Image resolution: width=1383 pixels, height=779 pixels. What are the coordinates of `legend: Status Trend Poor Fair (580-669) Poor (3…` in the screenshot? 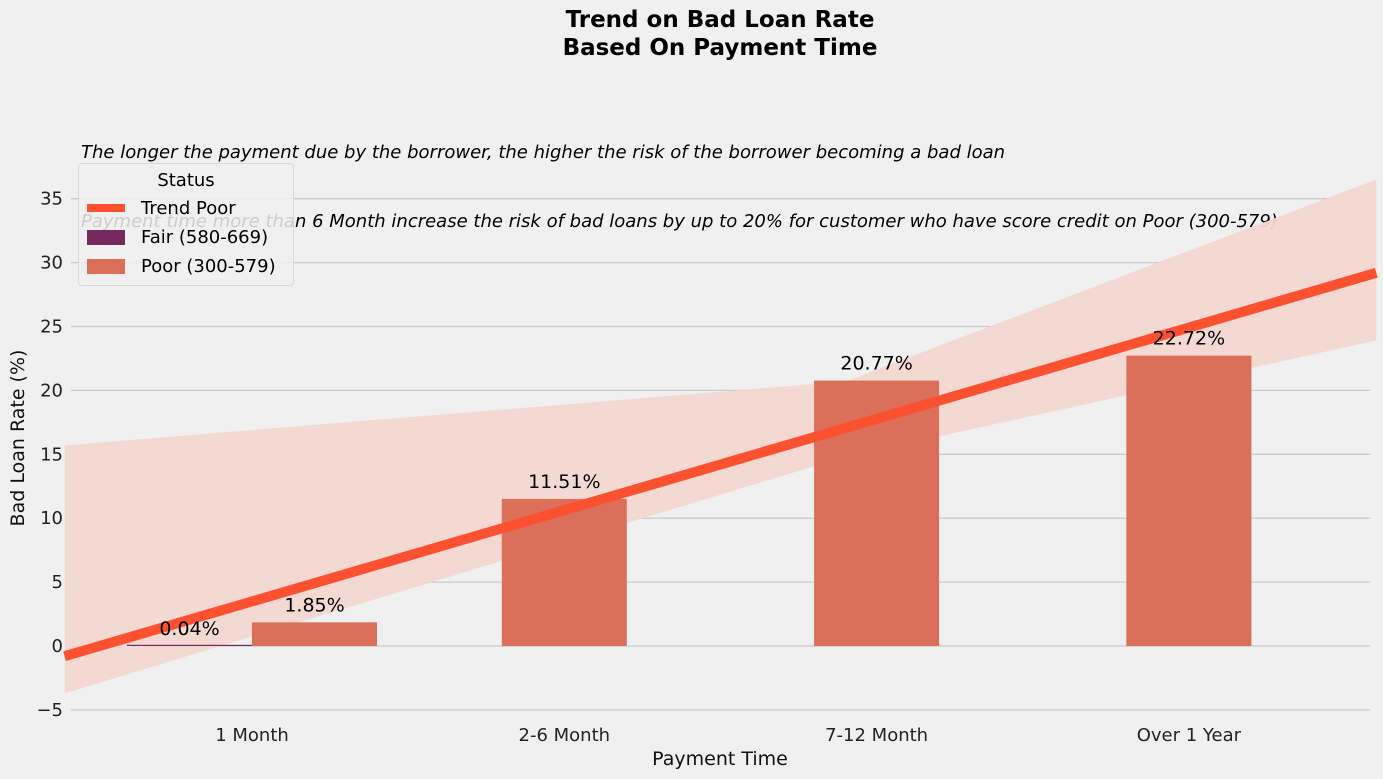 It's located at (186, 224).